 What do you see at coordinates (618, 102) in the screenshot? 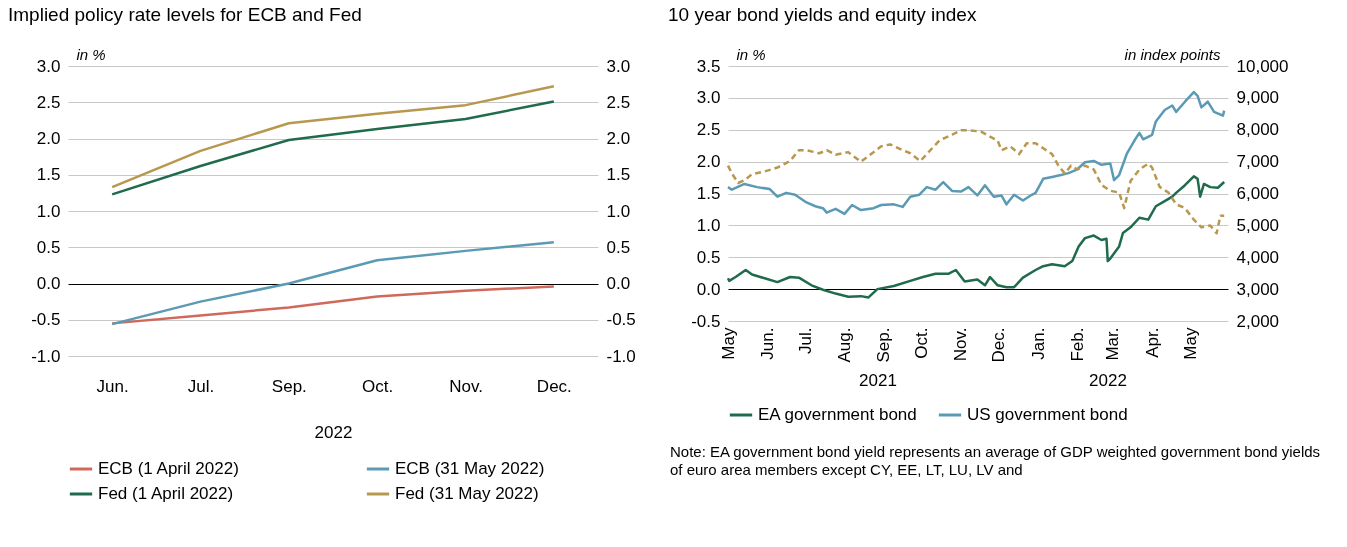
I see `y2-tick-label: 2.5` at bounding box center [618, 102].